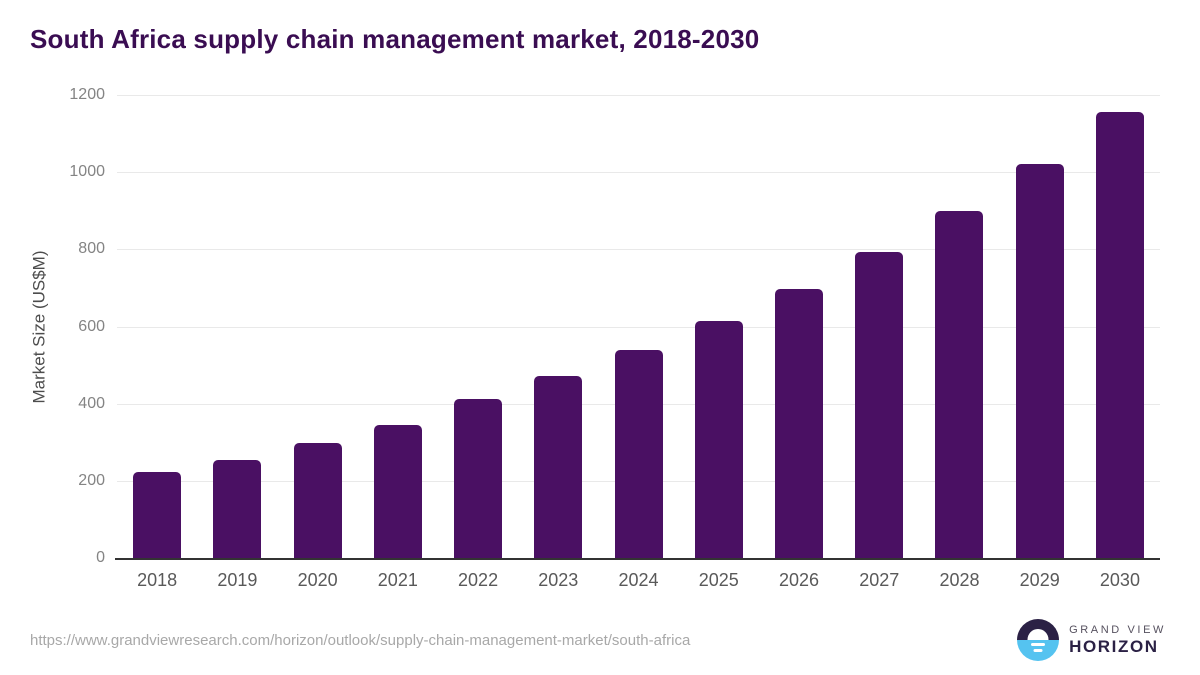 The width and height of the screenshot is (1200, 675). Describe the element at coordinates (478, 342) in the screenshot. I see `bar-column: 2022` at that location.